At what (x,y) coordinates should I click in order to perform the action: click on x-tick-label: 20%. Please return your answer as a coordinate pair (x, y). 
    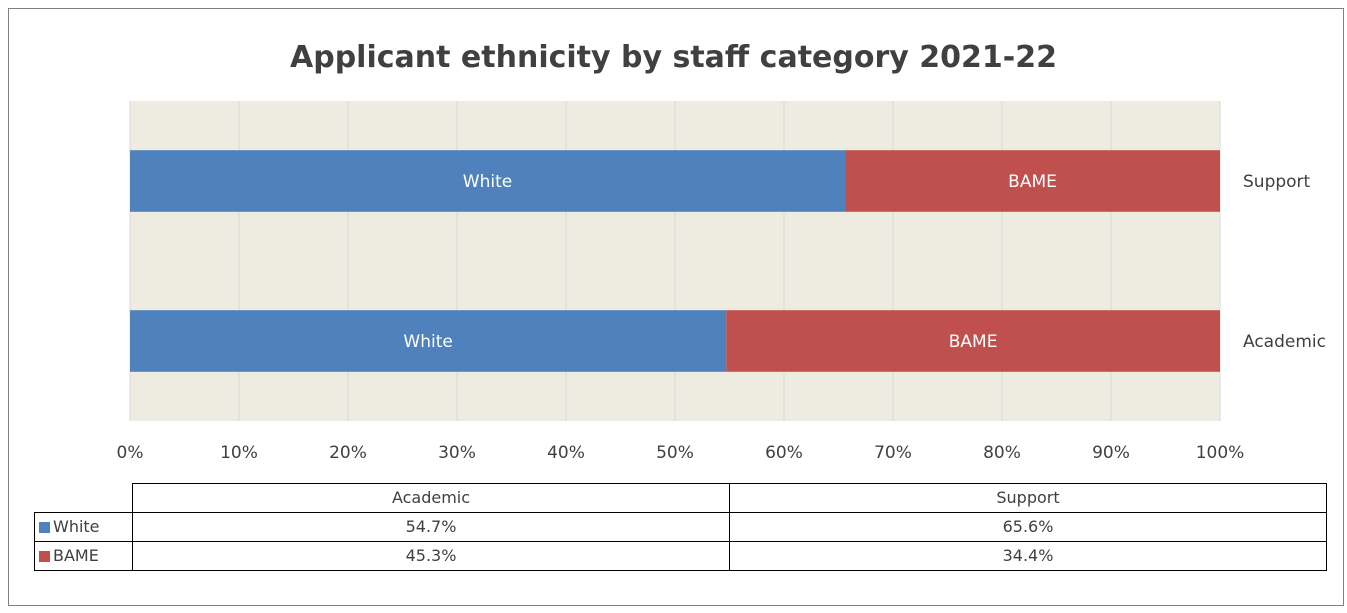
    Looking at the image, I should click on (348, 453).